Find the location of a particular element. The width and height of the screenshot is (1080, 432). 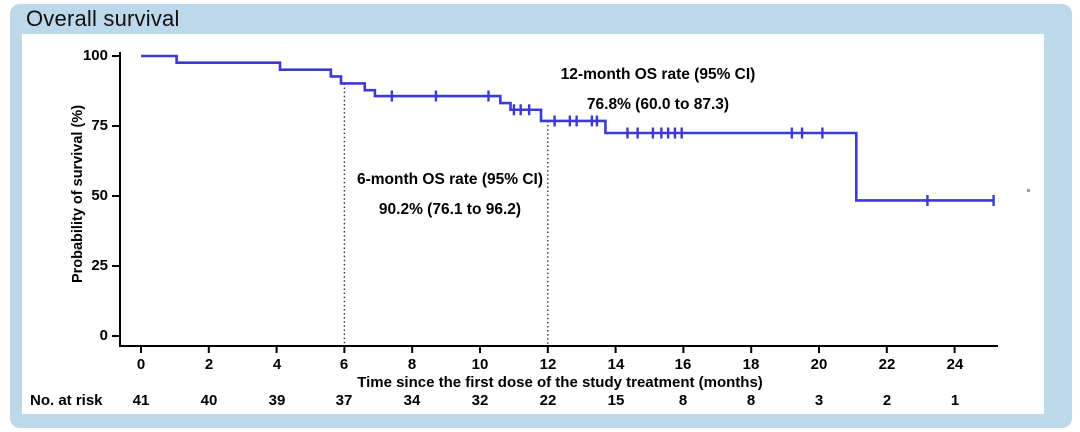

no-at-risk-value: 22 is located at coordinates (548, 400).